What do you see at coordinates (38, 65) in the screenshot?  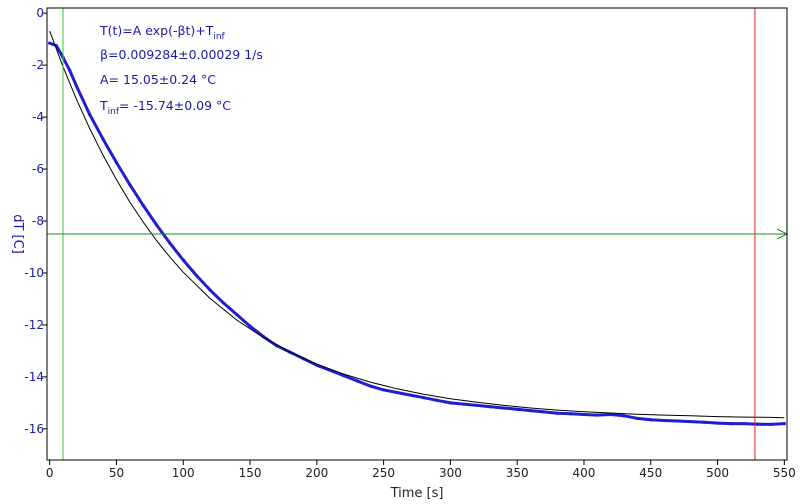 I see `y-tick-label: -2` at bounding box center [38, 65].